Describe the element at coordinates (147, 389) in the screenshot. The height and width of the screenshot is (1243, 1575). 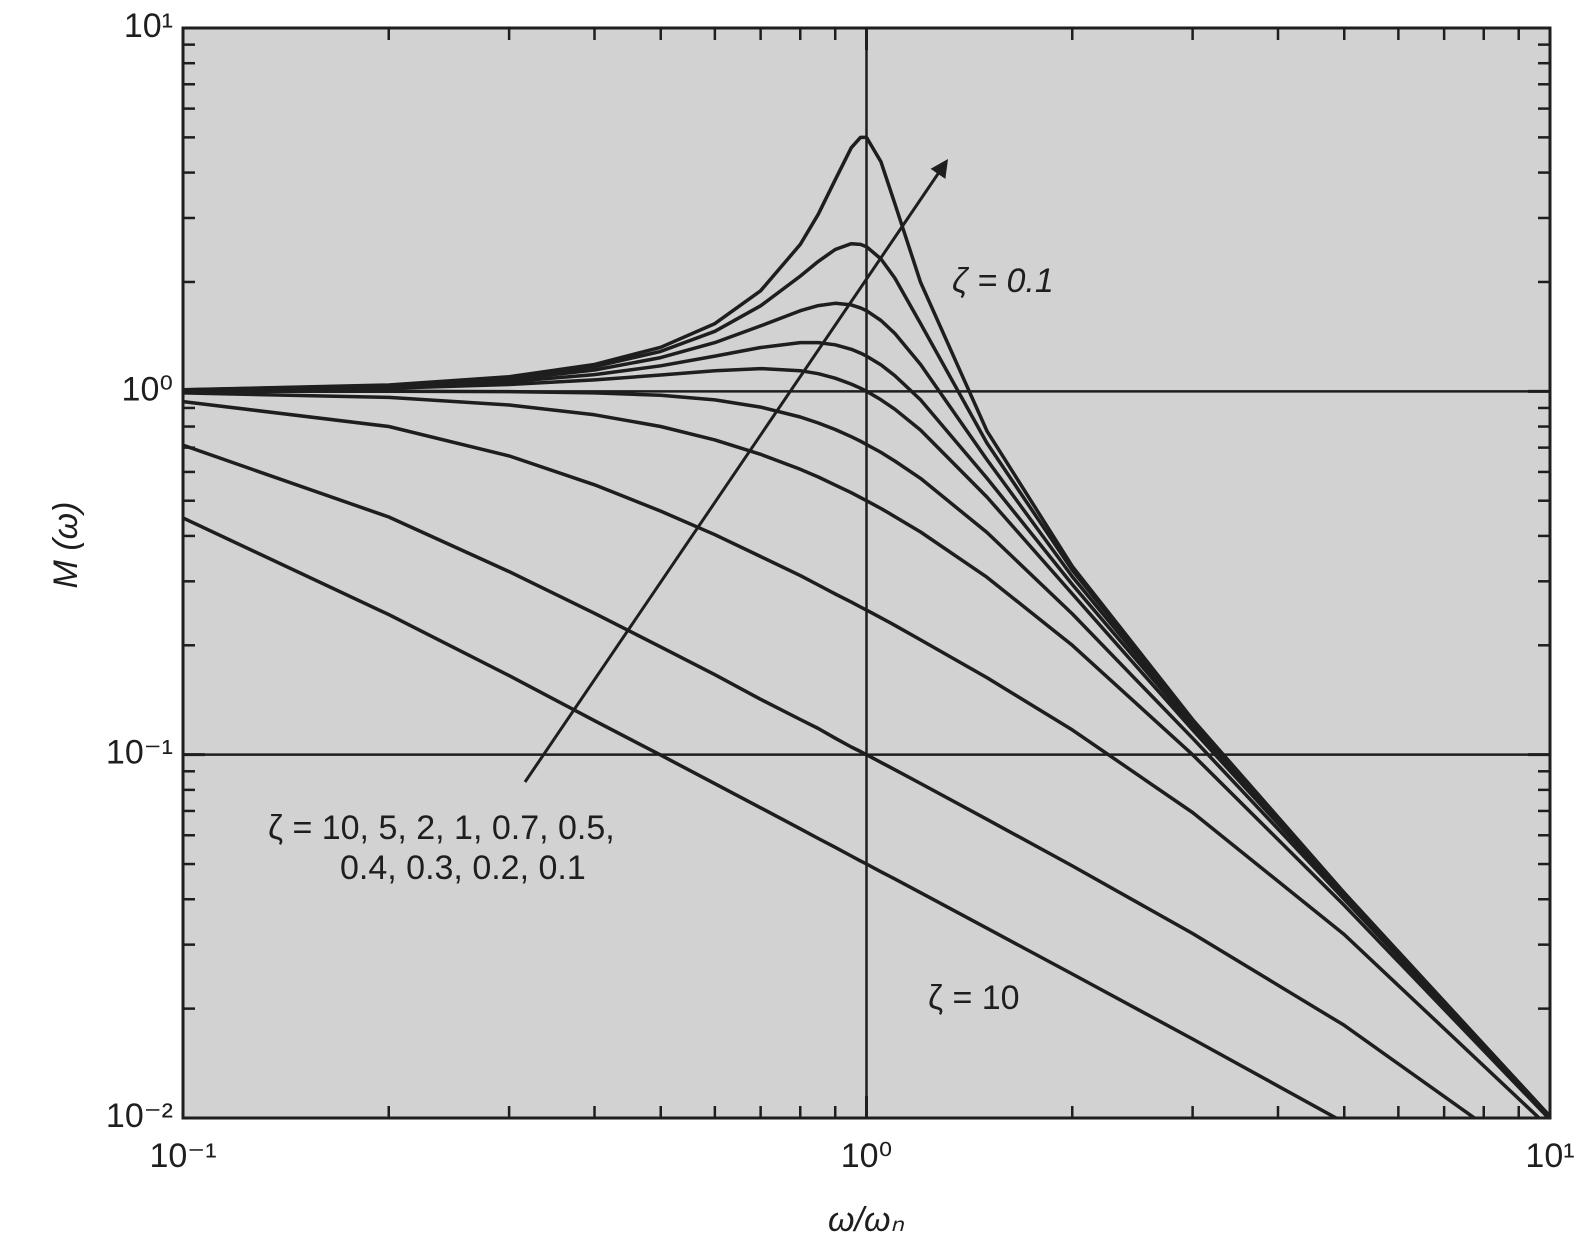
I see `y-tick-label: 10⁰` at that location.